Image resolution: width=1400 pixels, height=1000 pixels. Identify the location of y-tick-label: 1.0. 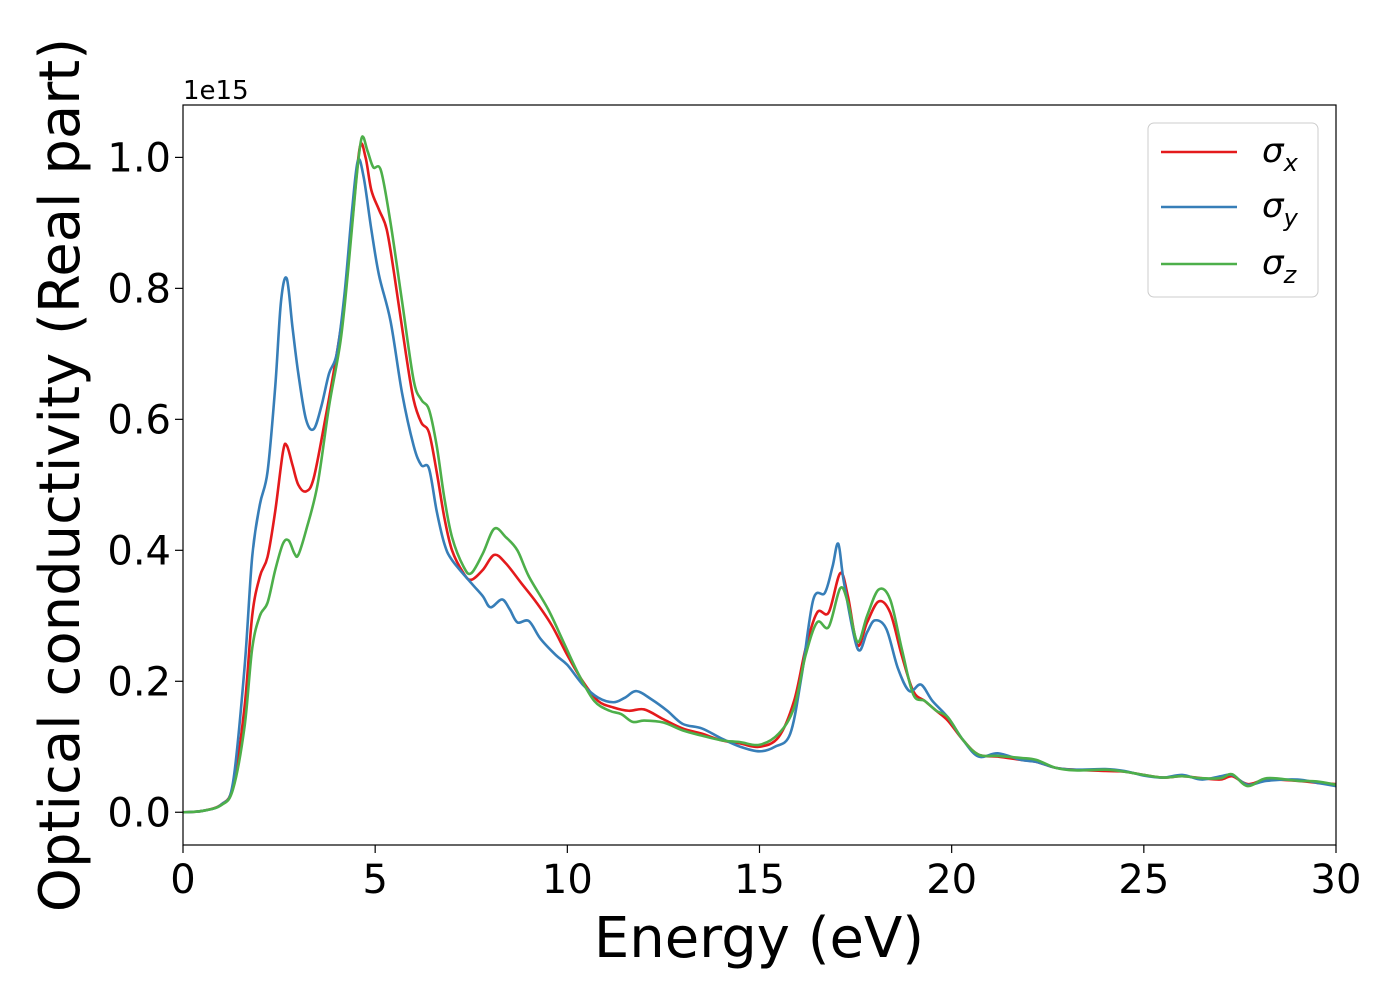
(139, 158).